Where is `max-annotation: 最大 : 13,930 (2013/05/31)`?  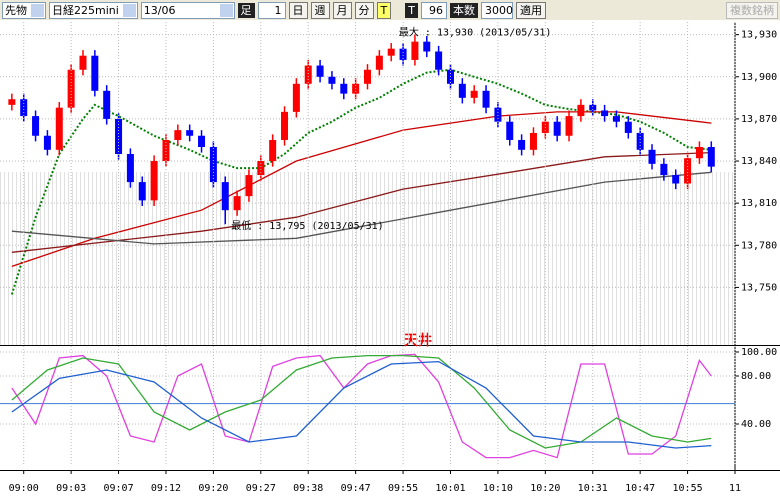 max-annotation: 最大 : 13,930 (2013/05/31) is located at coordinates (475, 32).